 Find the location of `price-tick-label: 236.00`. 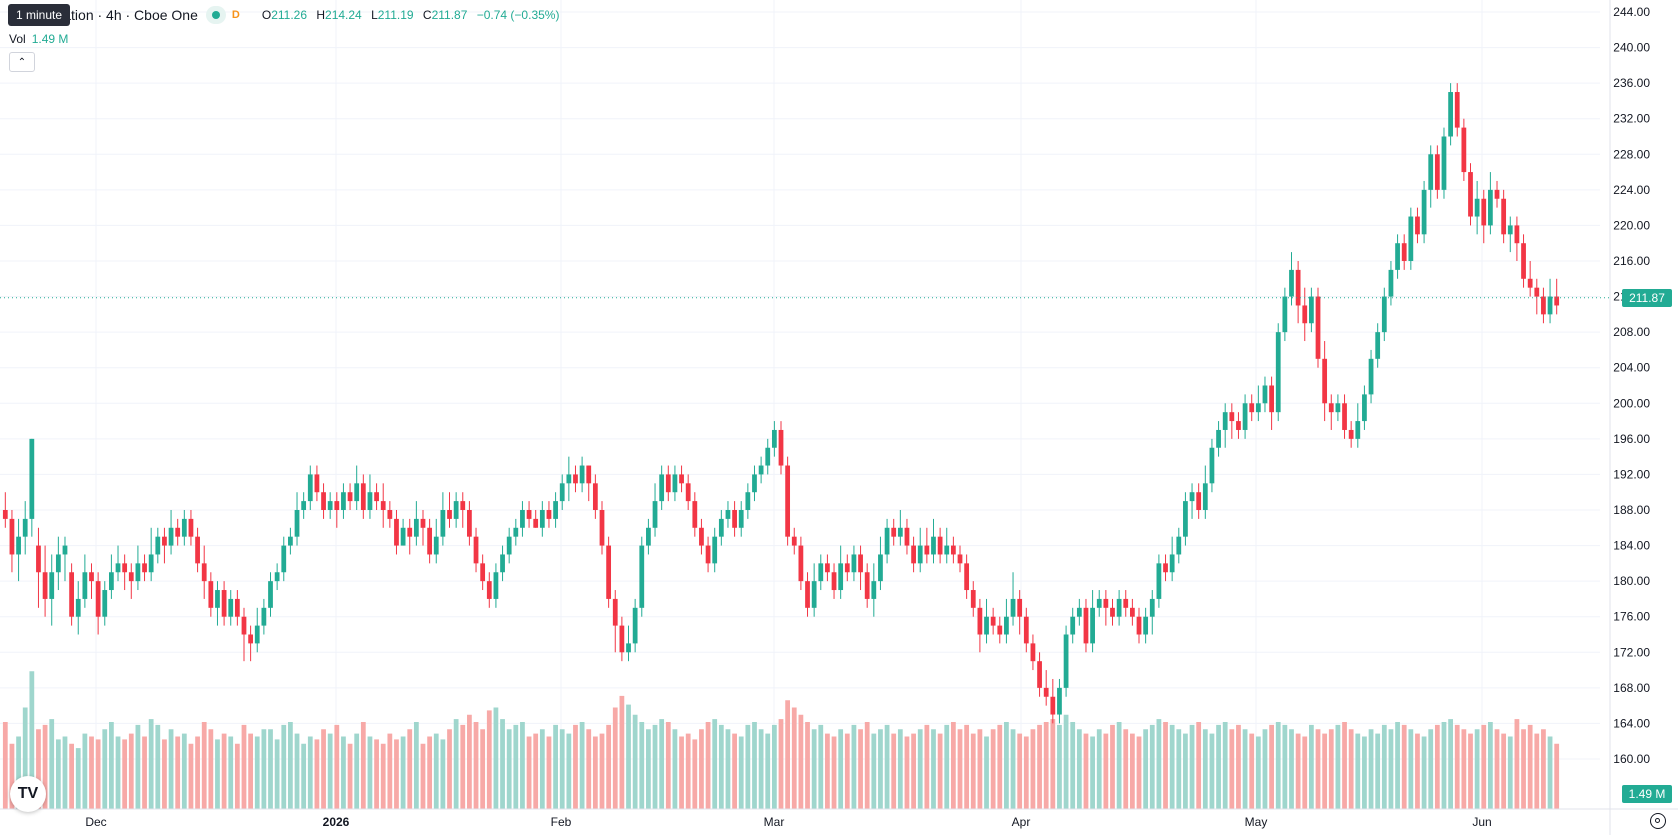

price-tick-label: 236.00 is located at coordinates (1631, 83).